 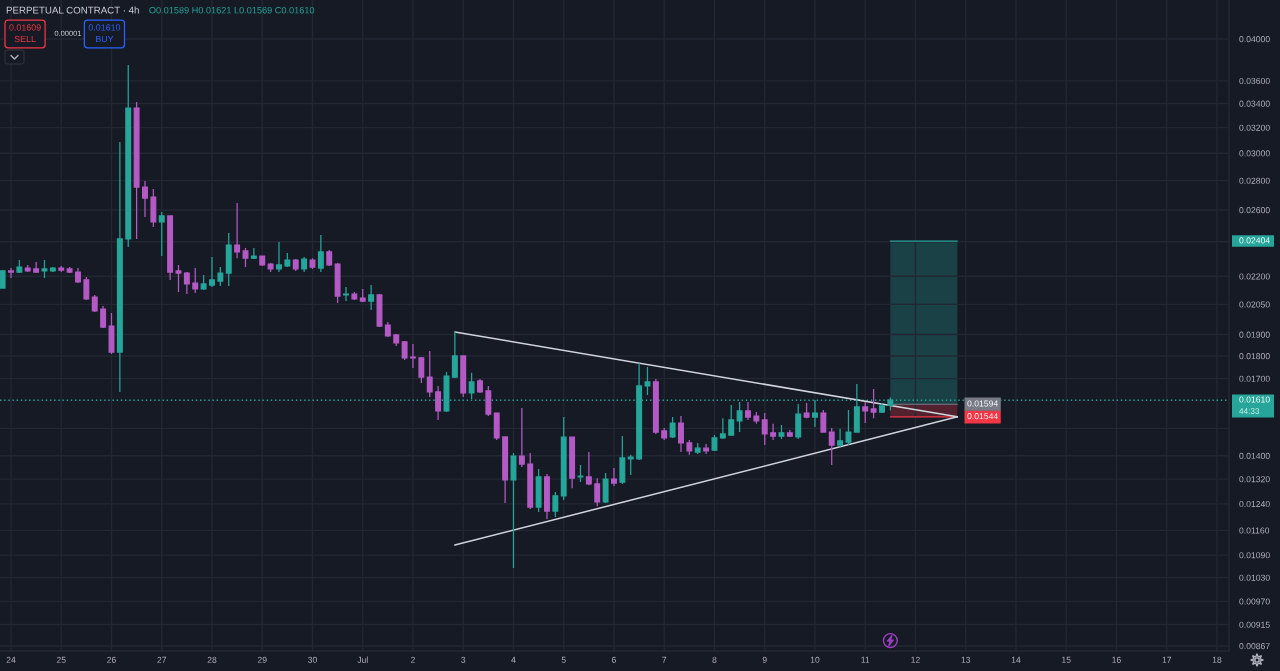 What do you see at coordinates (232, 10) in the screenshot?
I see `text: O0.01589 H0.01621 L0.01569 C0.01610` at bounding box center [232, 10].